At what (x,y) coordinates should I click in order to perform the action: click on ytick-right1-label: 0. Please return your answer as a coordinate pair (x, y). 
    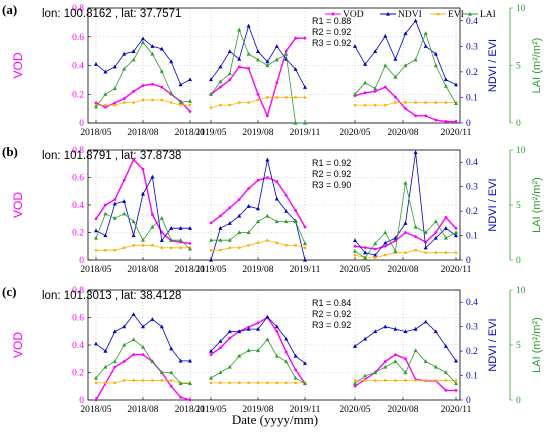
    Looking at the image, I should click on (468, 401).